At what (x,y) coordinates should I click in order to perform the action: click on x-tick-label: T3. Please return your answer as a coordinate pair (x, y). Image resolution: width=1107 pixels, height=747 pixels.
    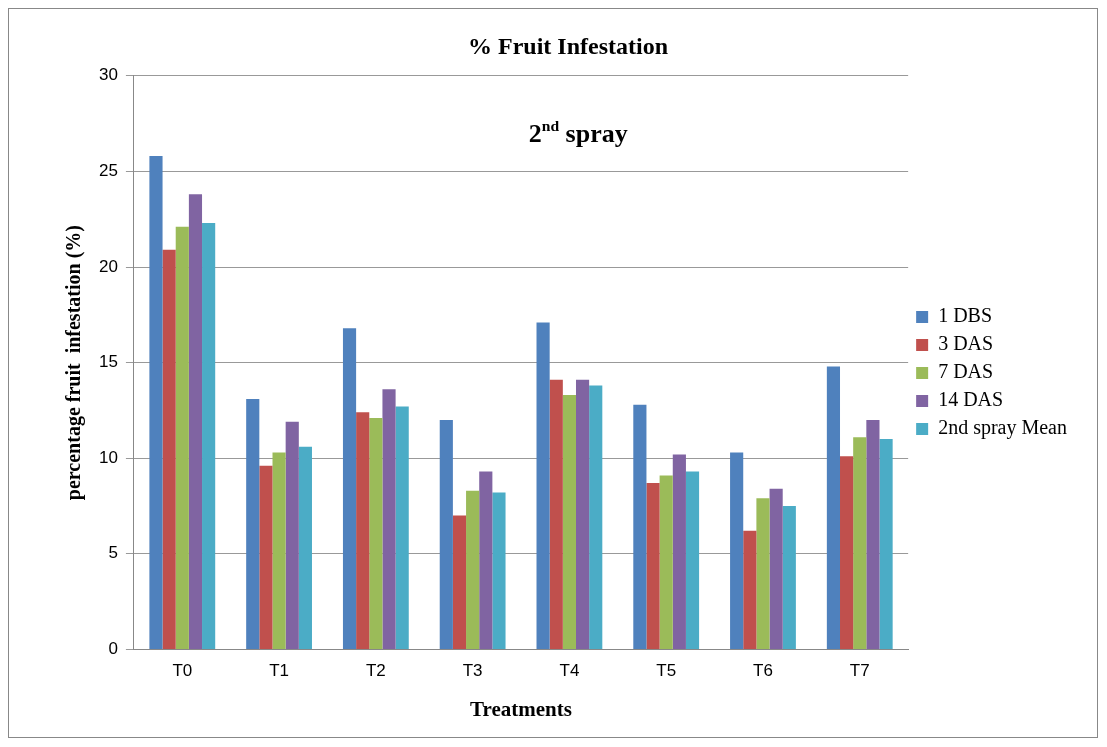
    Looking at the image, I should click on (472, 671).